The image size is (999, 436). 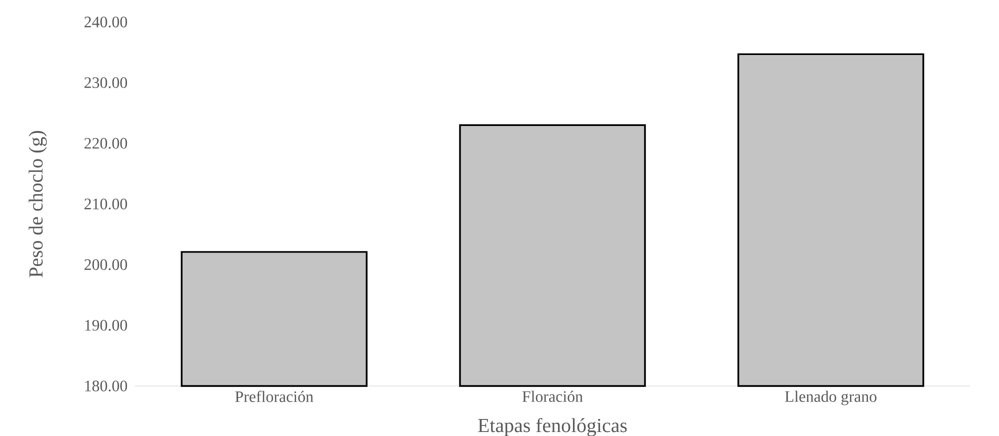 What do you see at coordinates (106, 325) in the screenshot?
I see `y-tick-label: 190.00` at bounding box center [106, 325].